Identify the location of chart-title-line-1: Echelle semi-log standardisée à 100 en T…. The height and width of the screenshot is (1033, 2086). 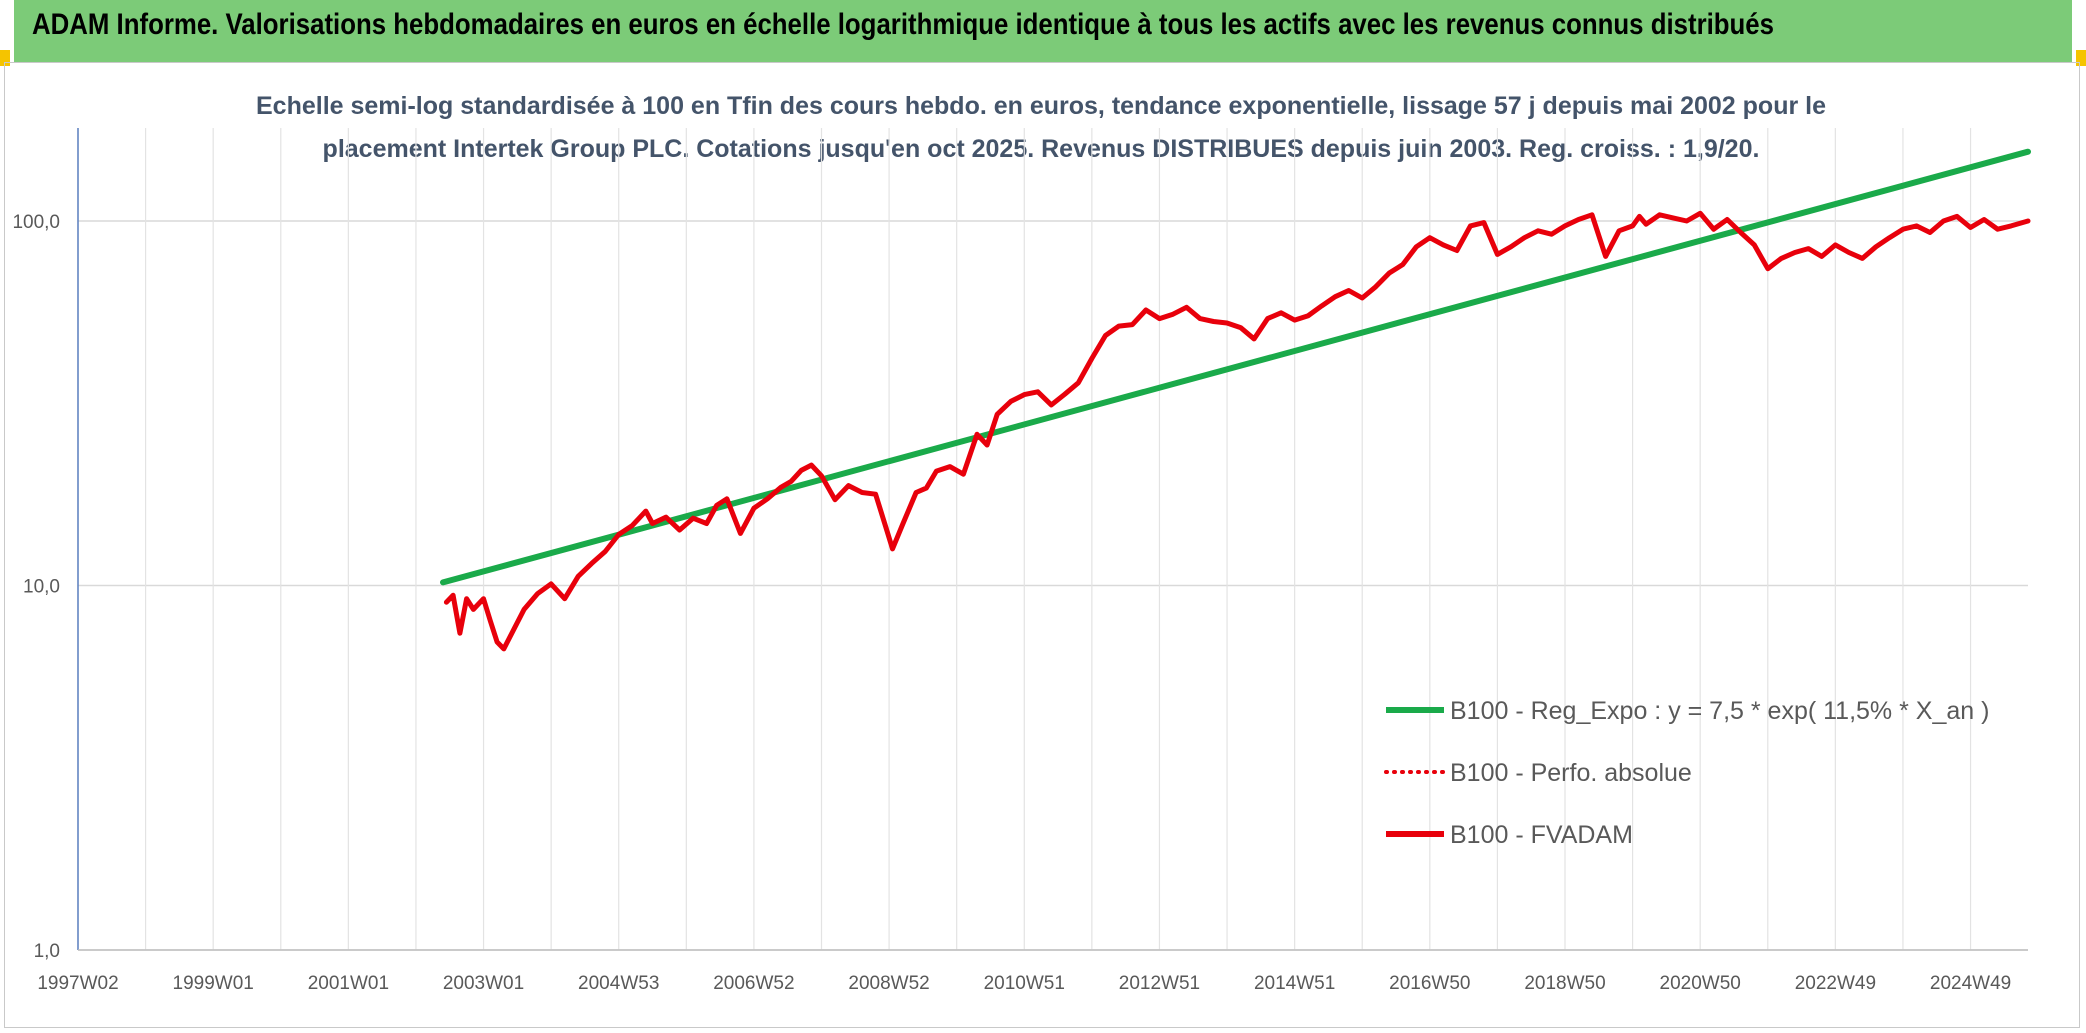
(1041, 106).